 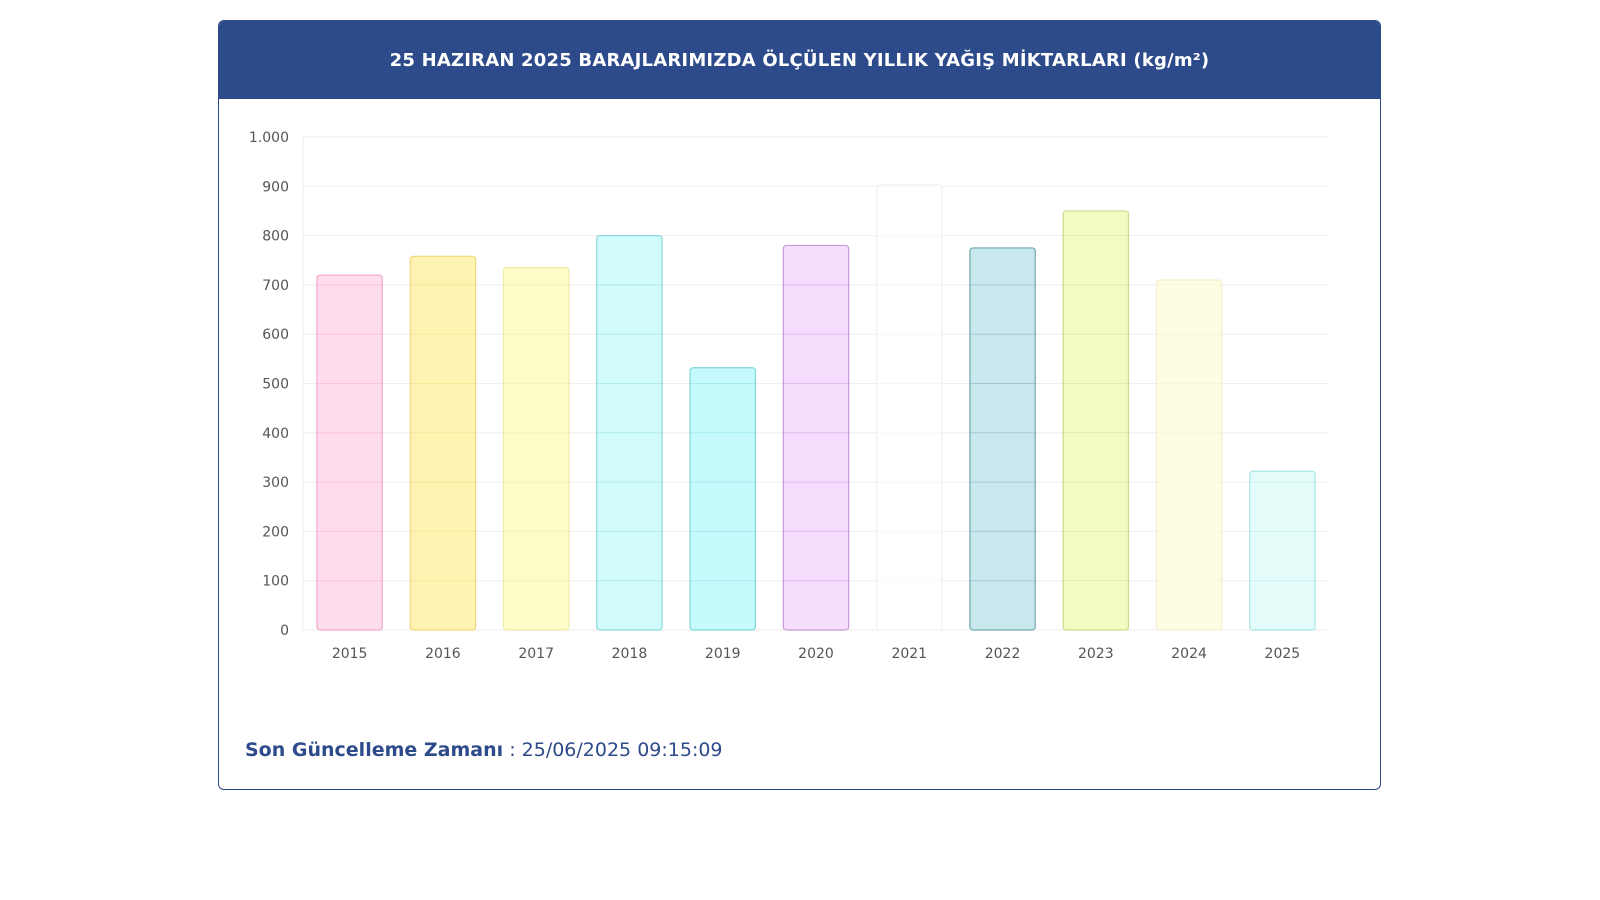 I want to click on x-tick-label: 2016, so click(x=443, y=654).